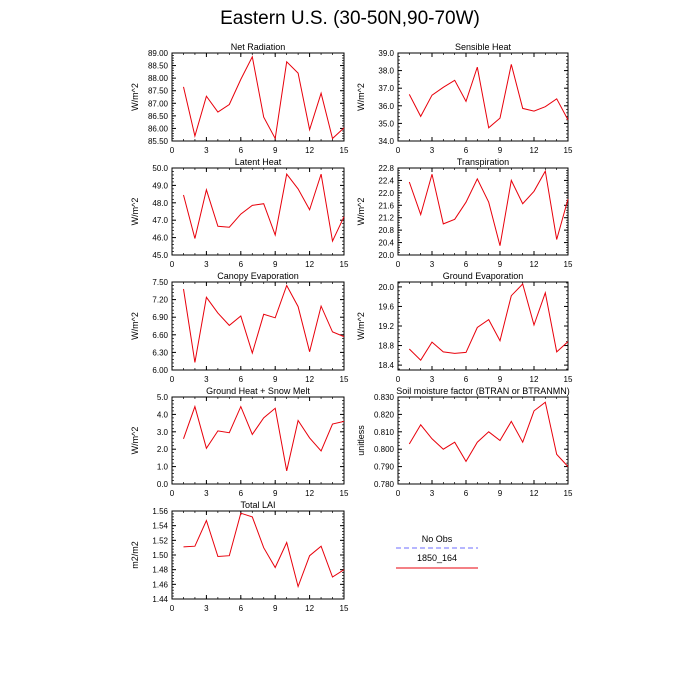  What do you see at coordinates (384, 484) in the screenshot?
I see `y-tick-label: 0.780` at bounding box center [384, 484].